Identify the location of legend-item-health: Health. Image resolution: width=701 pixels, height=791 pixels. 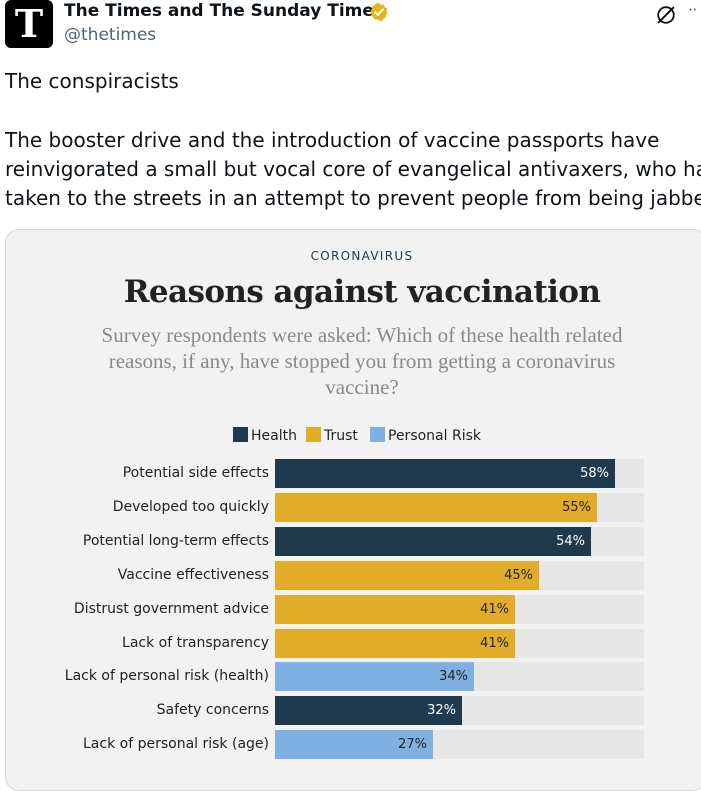
(265, 437).